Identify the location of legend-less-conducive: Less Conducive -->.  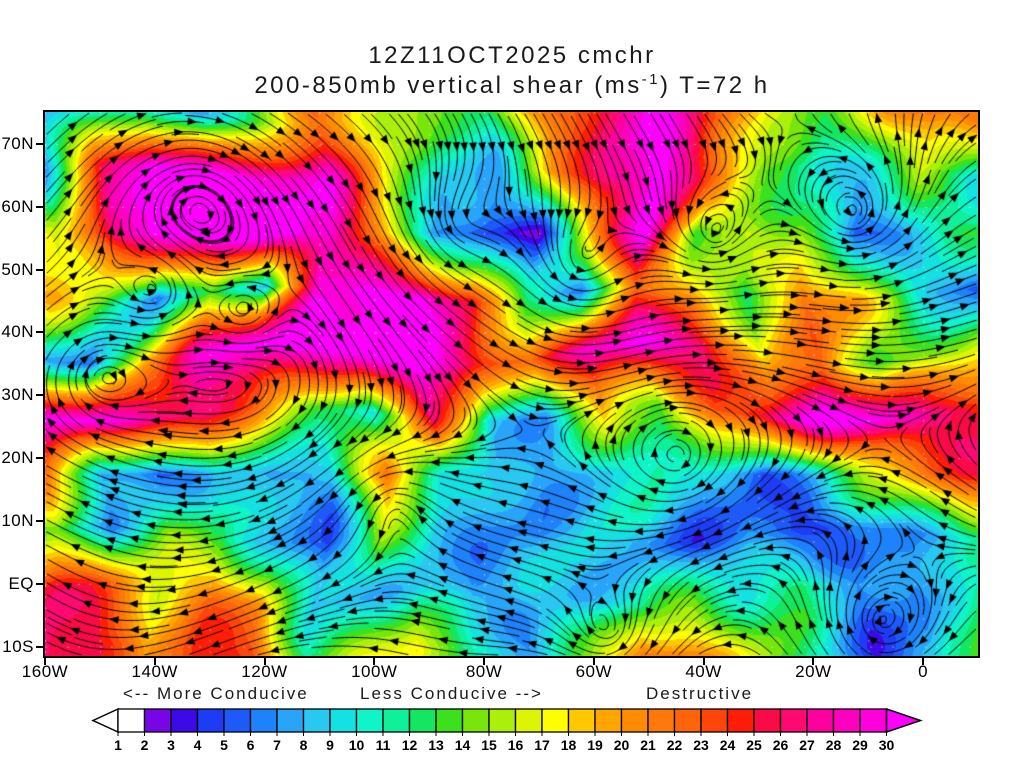
(451, 693).